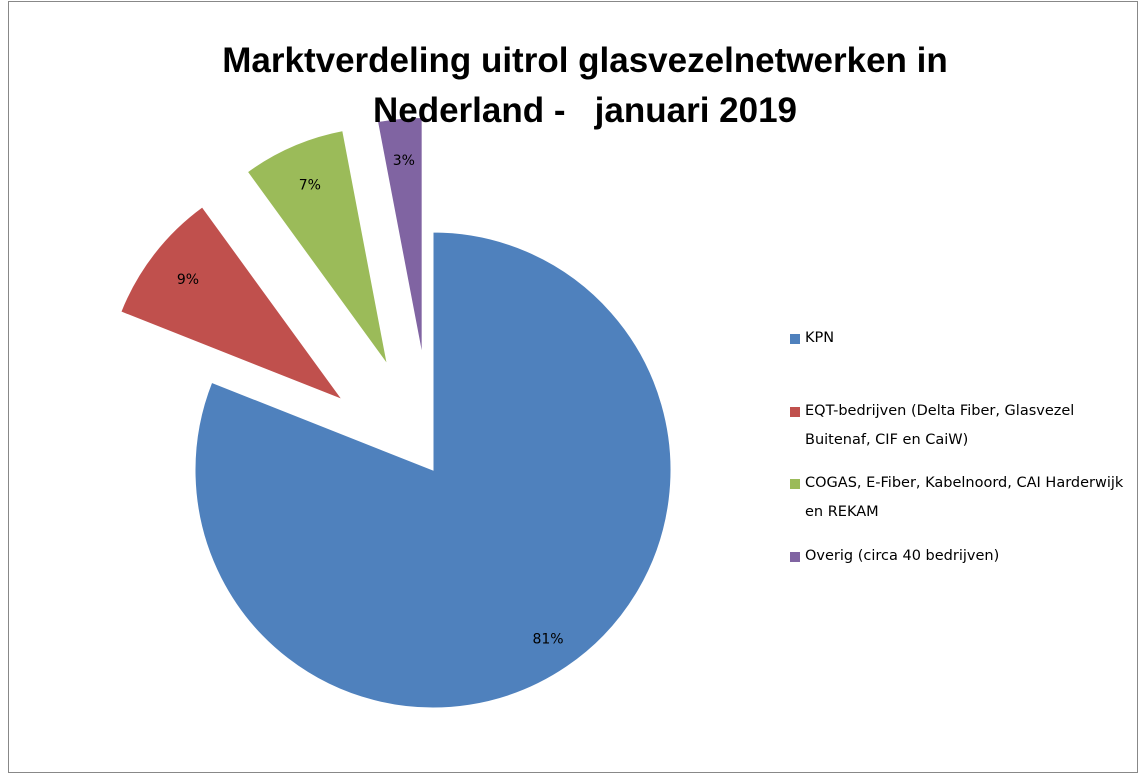 The width and height of the screenshot is (1148, 776). What do you see at coordinates (960, 338) in the screenshot?
I see `legend-item: KPN` at bounding box center [960, 338].